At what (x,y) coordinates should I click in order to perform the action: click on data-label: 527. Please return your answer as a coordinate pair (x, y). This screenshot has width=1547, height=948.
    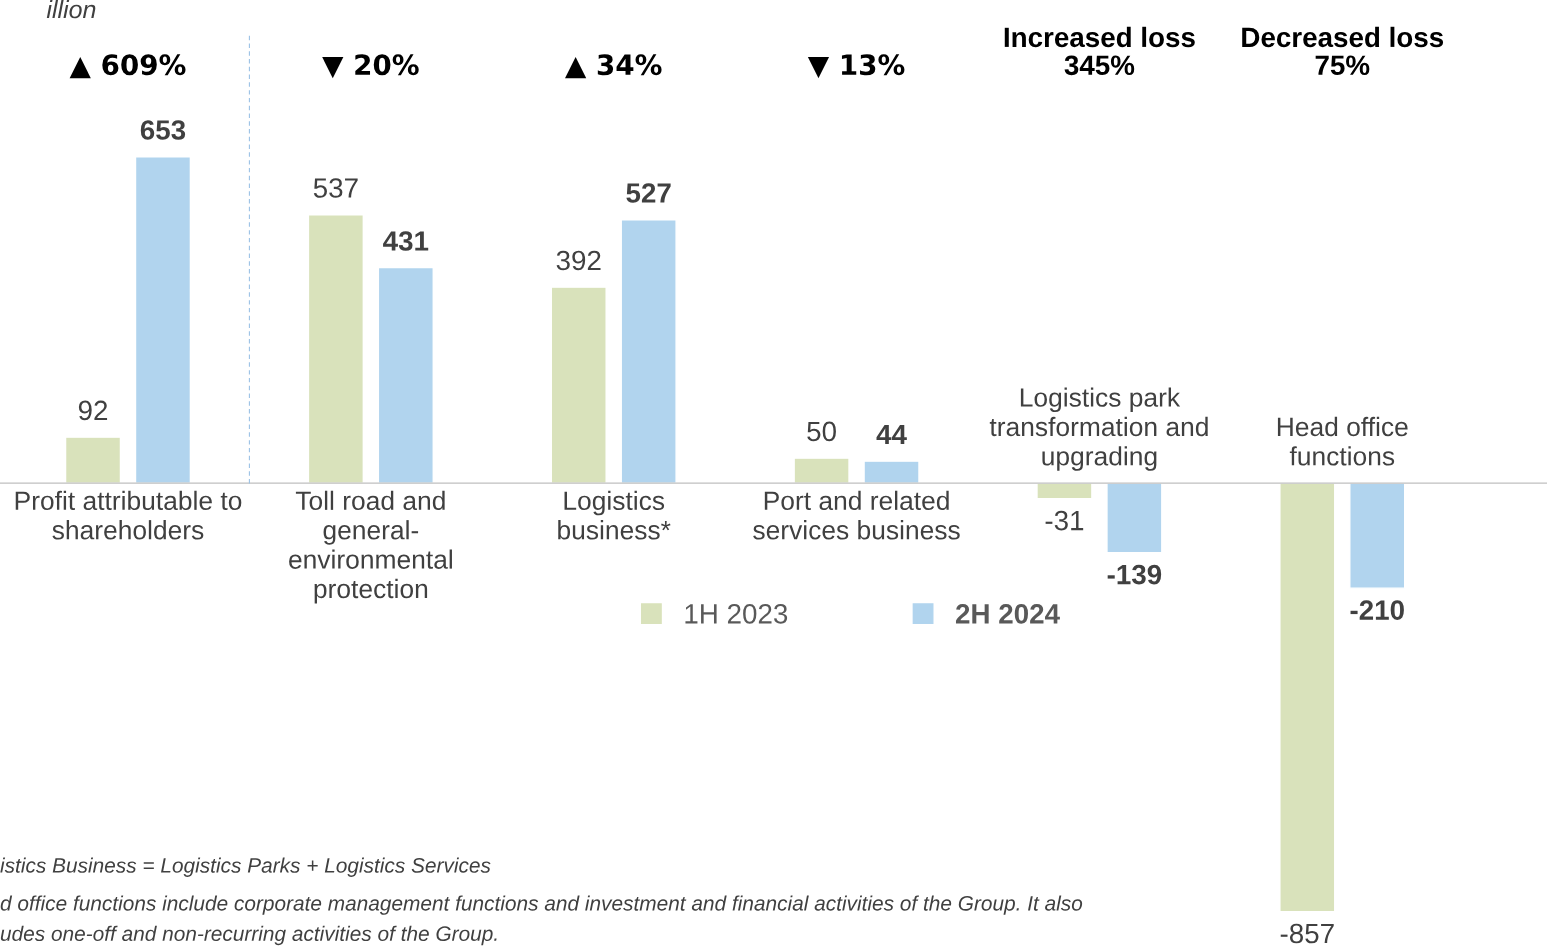
    Looking at the image, I should click on (648, 193).